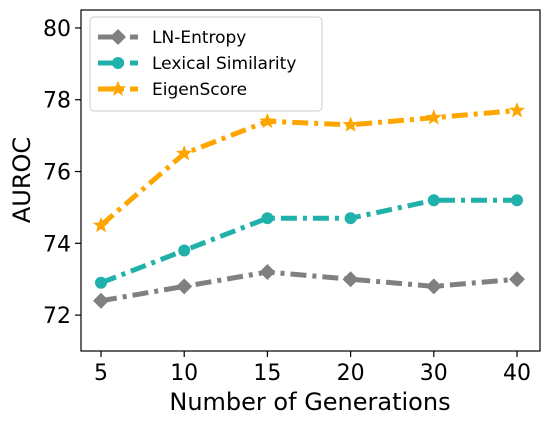 This screenshot has height=425, width=548. I want to click on y-axis-label: AUROC, so click(22, 180).